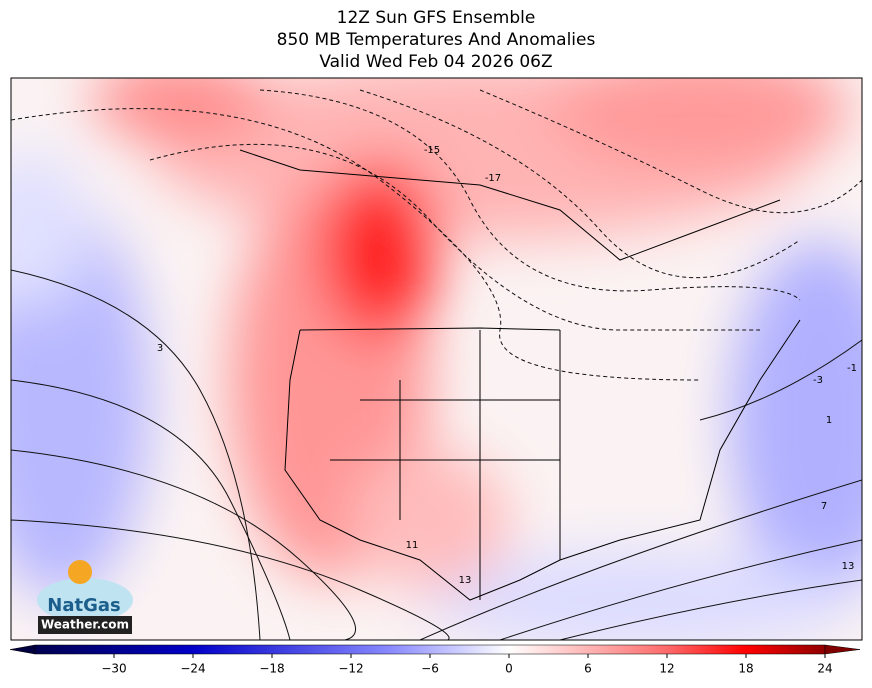 This screenshot has height=688, width=872. I want to click on contour-label: -1, so click(852, 368).